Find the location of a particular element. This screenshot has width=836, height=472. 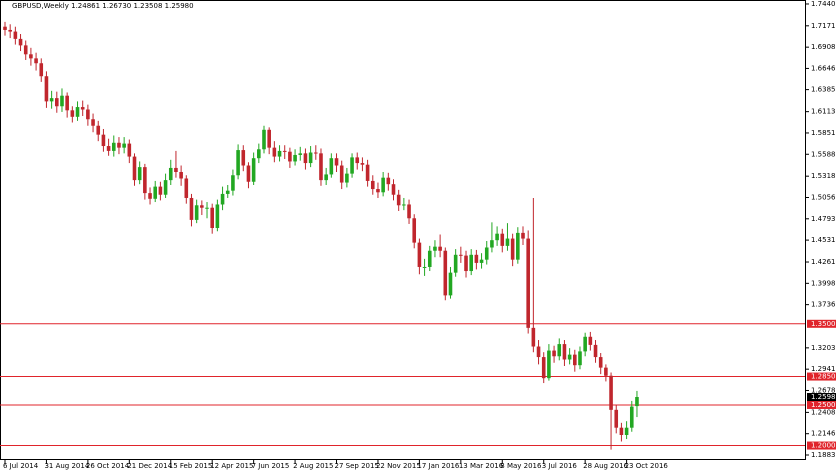

y-tick-label: 1.29410 is located at coordinates (823, 369).